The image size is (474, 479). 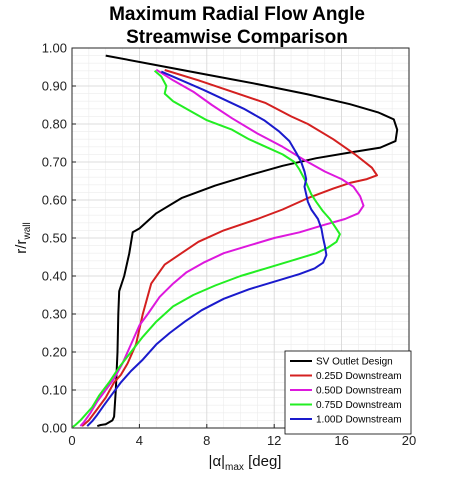 I want to click on y-tick-label: 0.40, so click(x=54, y=276).